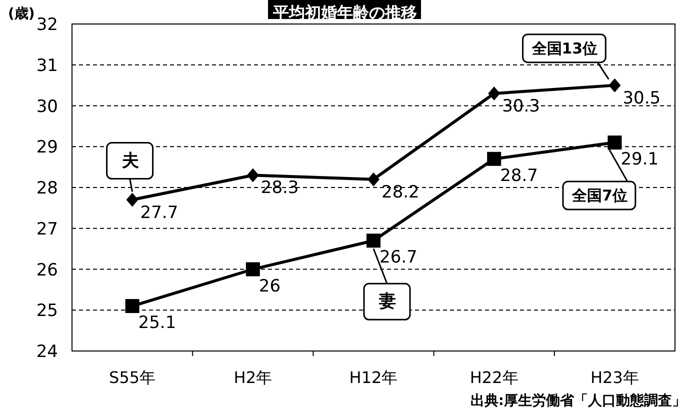 The height and width of the screenshot is (411, 690). What do you see at coordinates (47, 270) in the screenshot?
I see `y-tick-label: 26` at bounding box center [47, 270].